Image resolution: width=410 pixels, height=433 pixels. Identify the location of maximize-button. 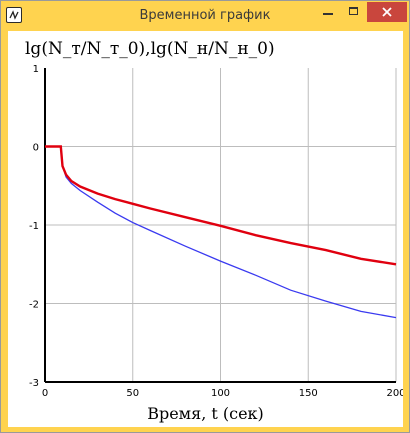
(354, 12).